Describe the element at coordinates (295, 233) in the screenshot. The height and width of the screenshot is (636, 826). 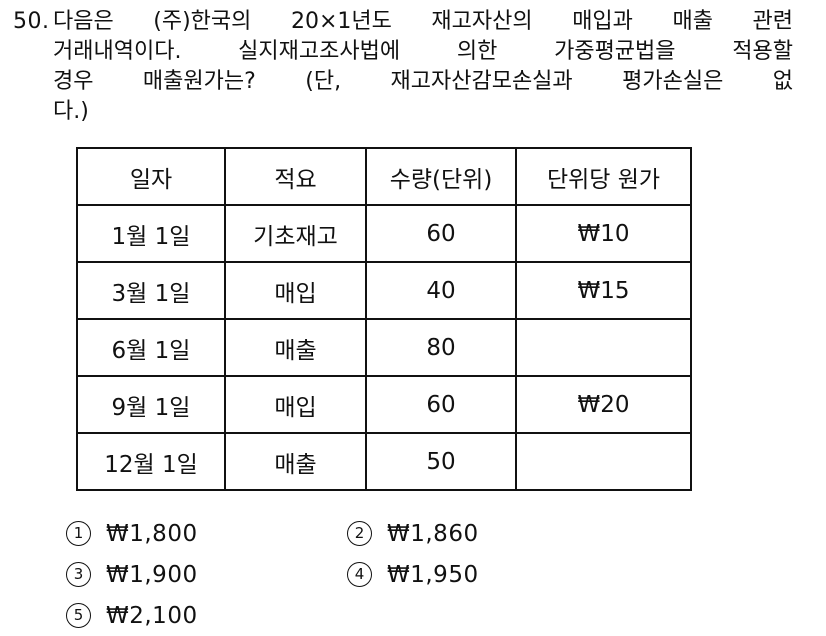
I see `cell-description: 기초재고` at that location.